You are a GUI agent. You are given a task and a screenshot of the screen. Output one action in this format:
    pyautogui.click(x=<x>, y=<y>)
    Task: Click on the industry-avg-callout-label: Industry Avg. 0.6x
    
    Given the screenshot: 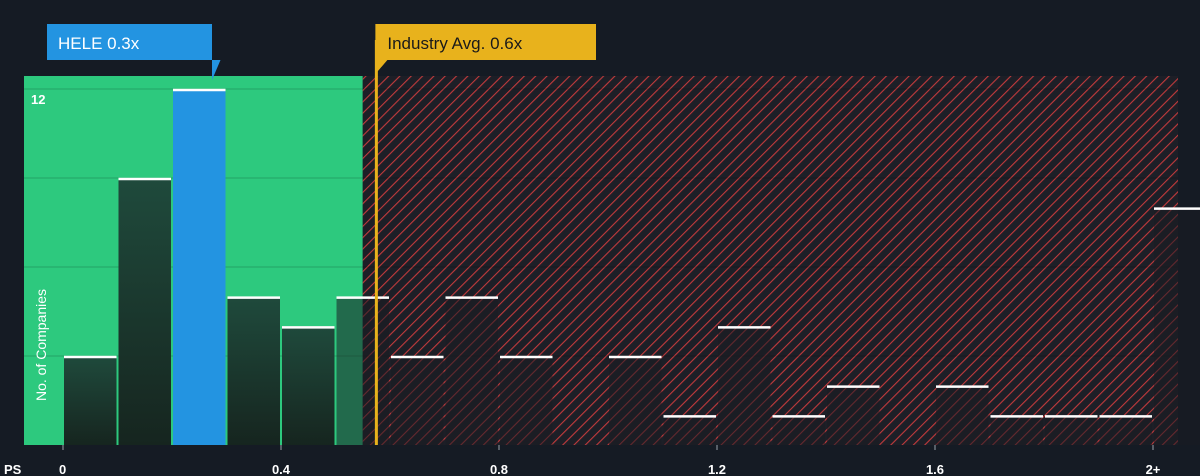 What is the action you would take?
    pyautogui.click(x=454, y=43)
    